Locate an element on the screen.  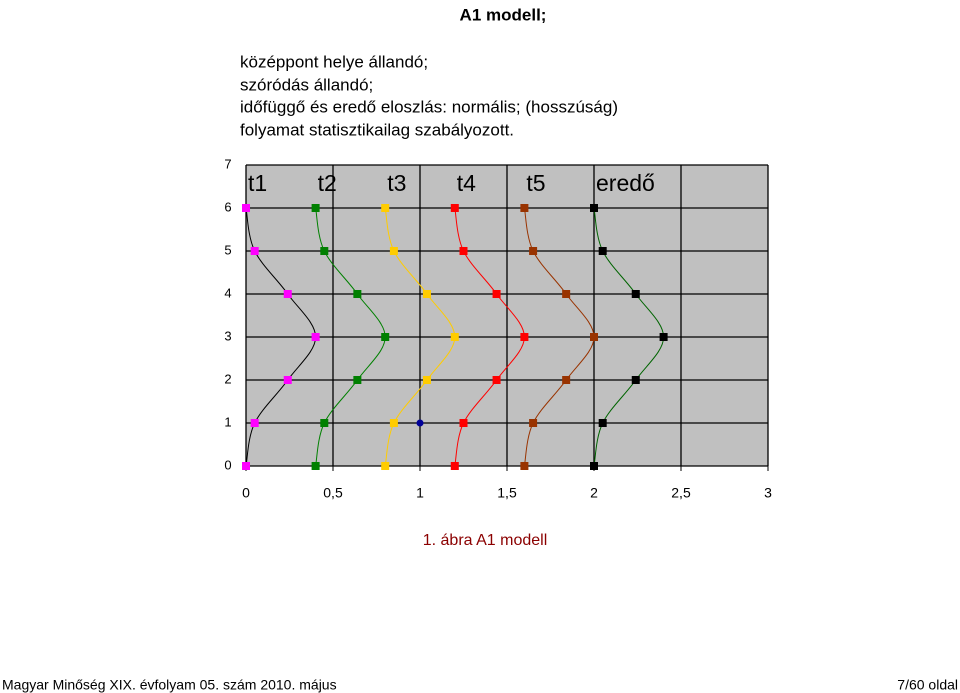
series-label: t5 is located at coordinates (535, 183).